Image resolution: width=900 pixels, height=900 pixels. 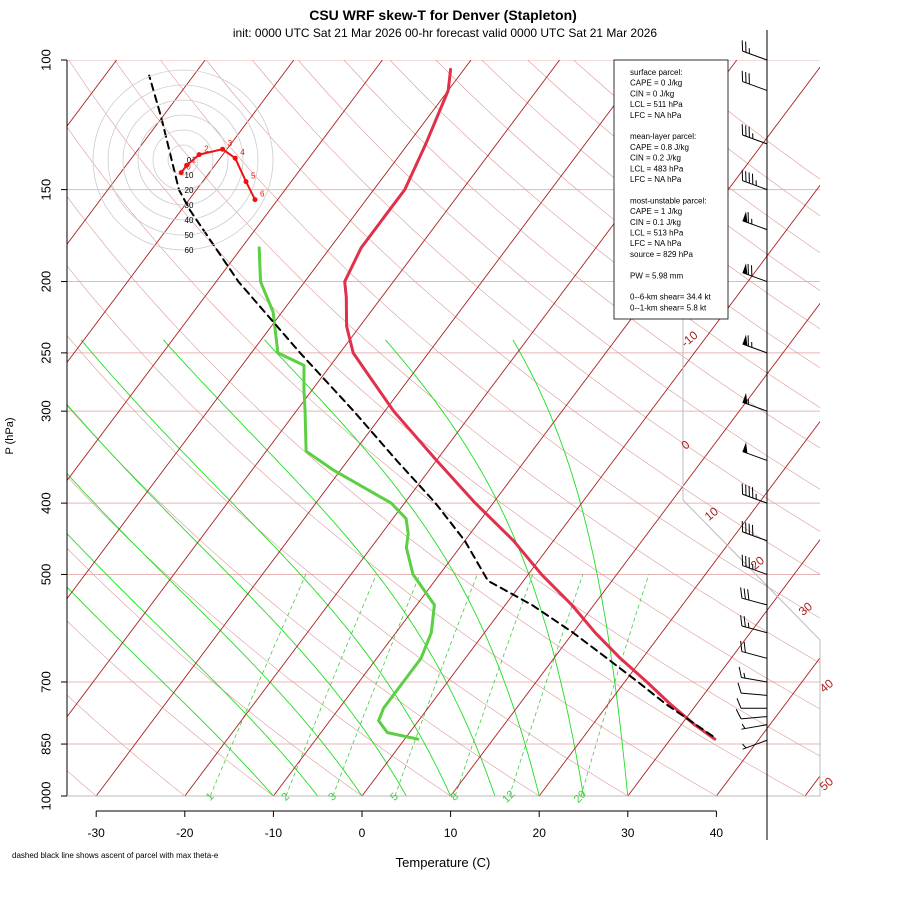 I want to click on hodo-ring-forty, so click(x=183, y=160).